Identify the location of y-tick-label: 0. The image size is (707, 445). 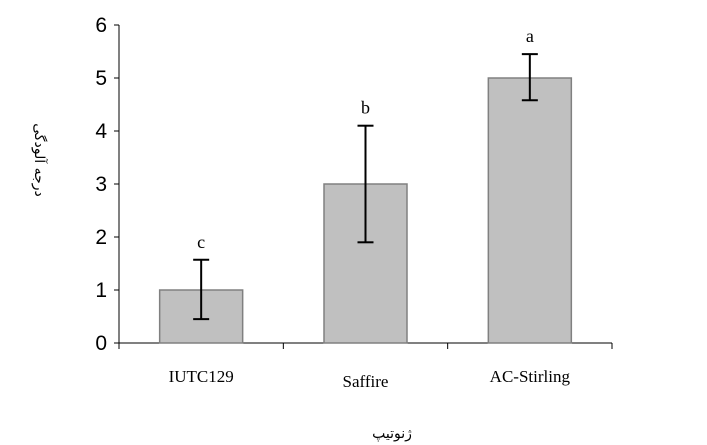
(101, 343).